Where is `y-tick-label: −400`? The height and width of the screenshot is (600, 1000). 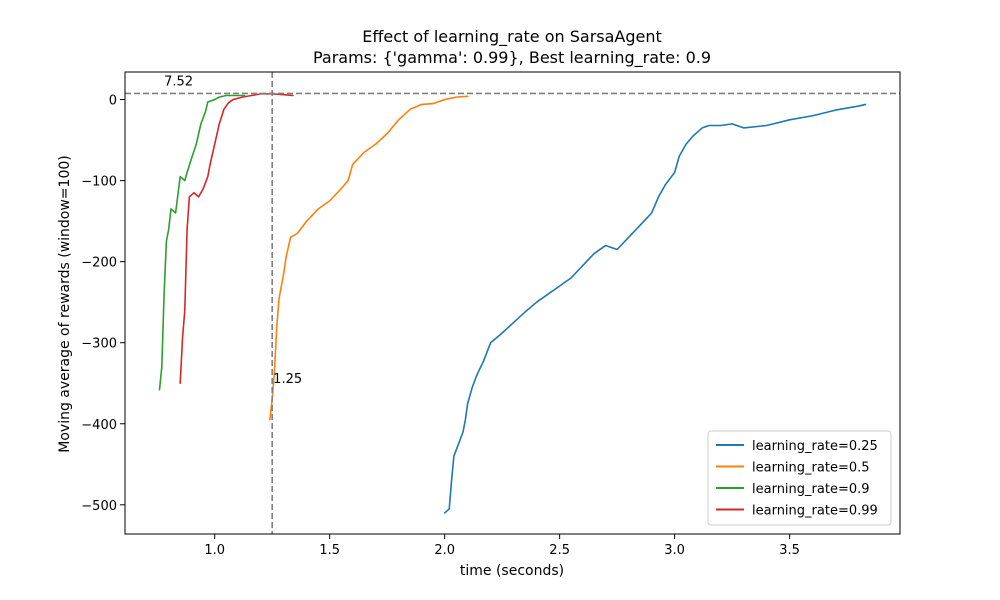 y-tick-label: −400 is located at coordinates (99, 425).